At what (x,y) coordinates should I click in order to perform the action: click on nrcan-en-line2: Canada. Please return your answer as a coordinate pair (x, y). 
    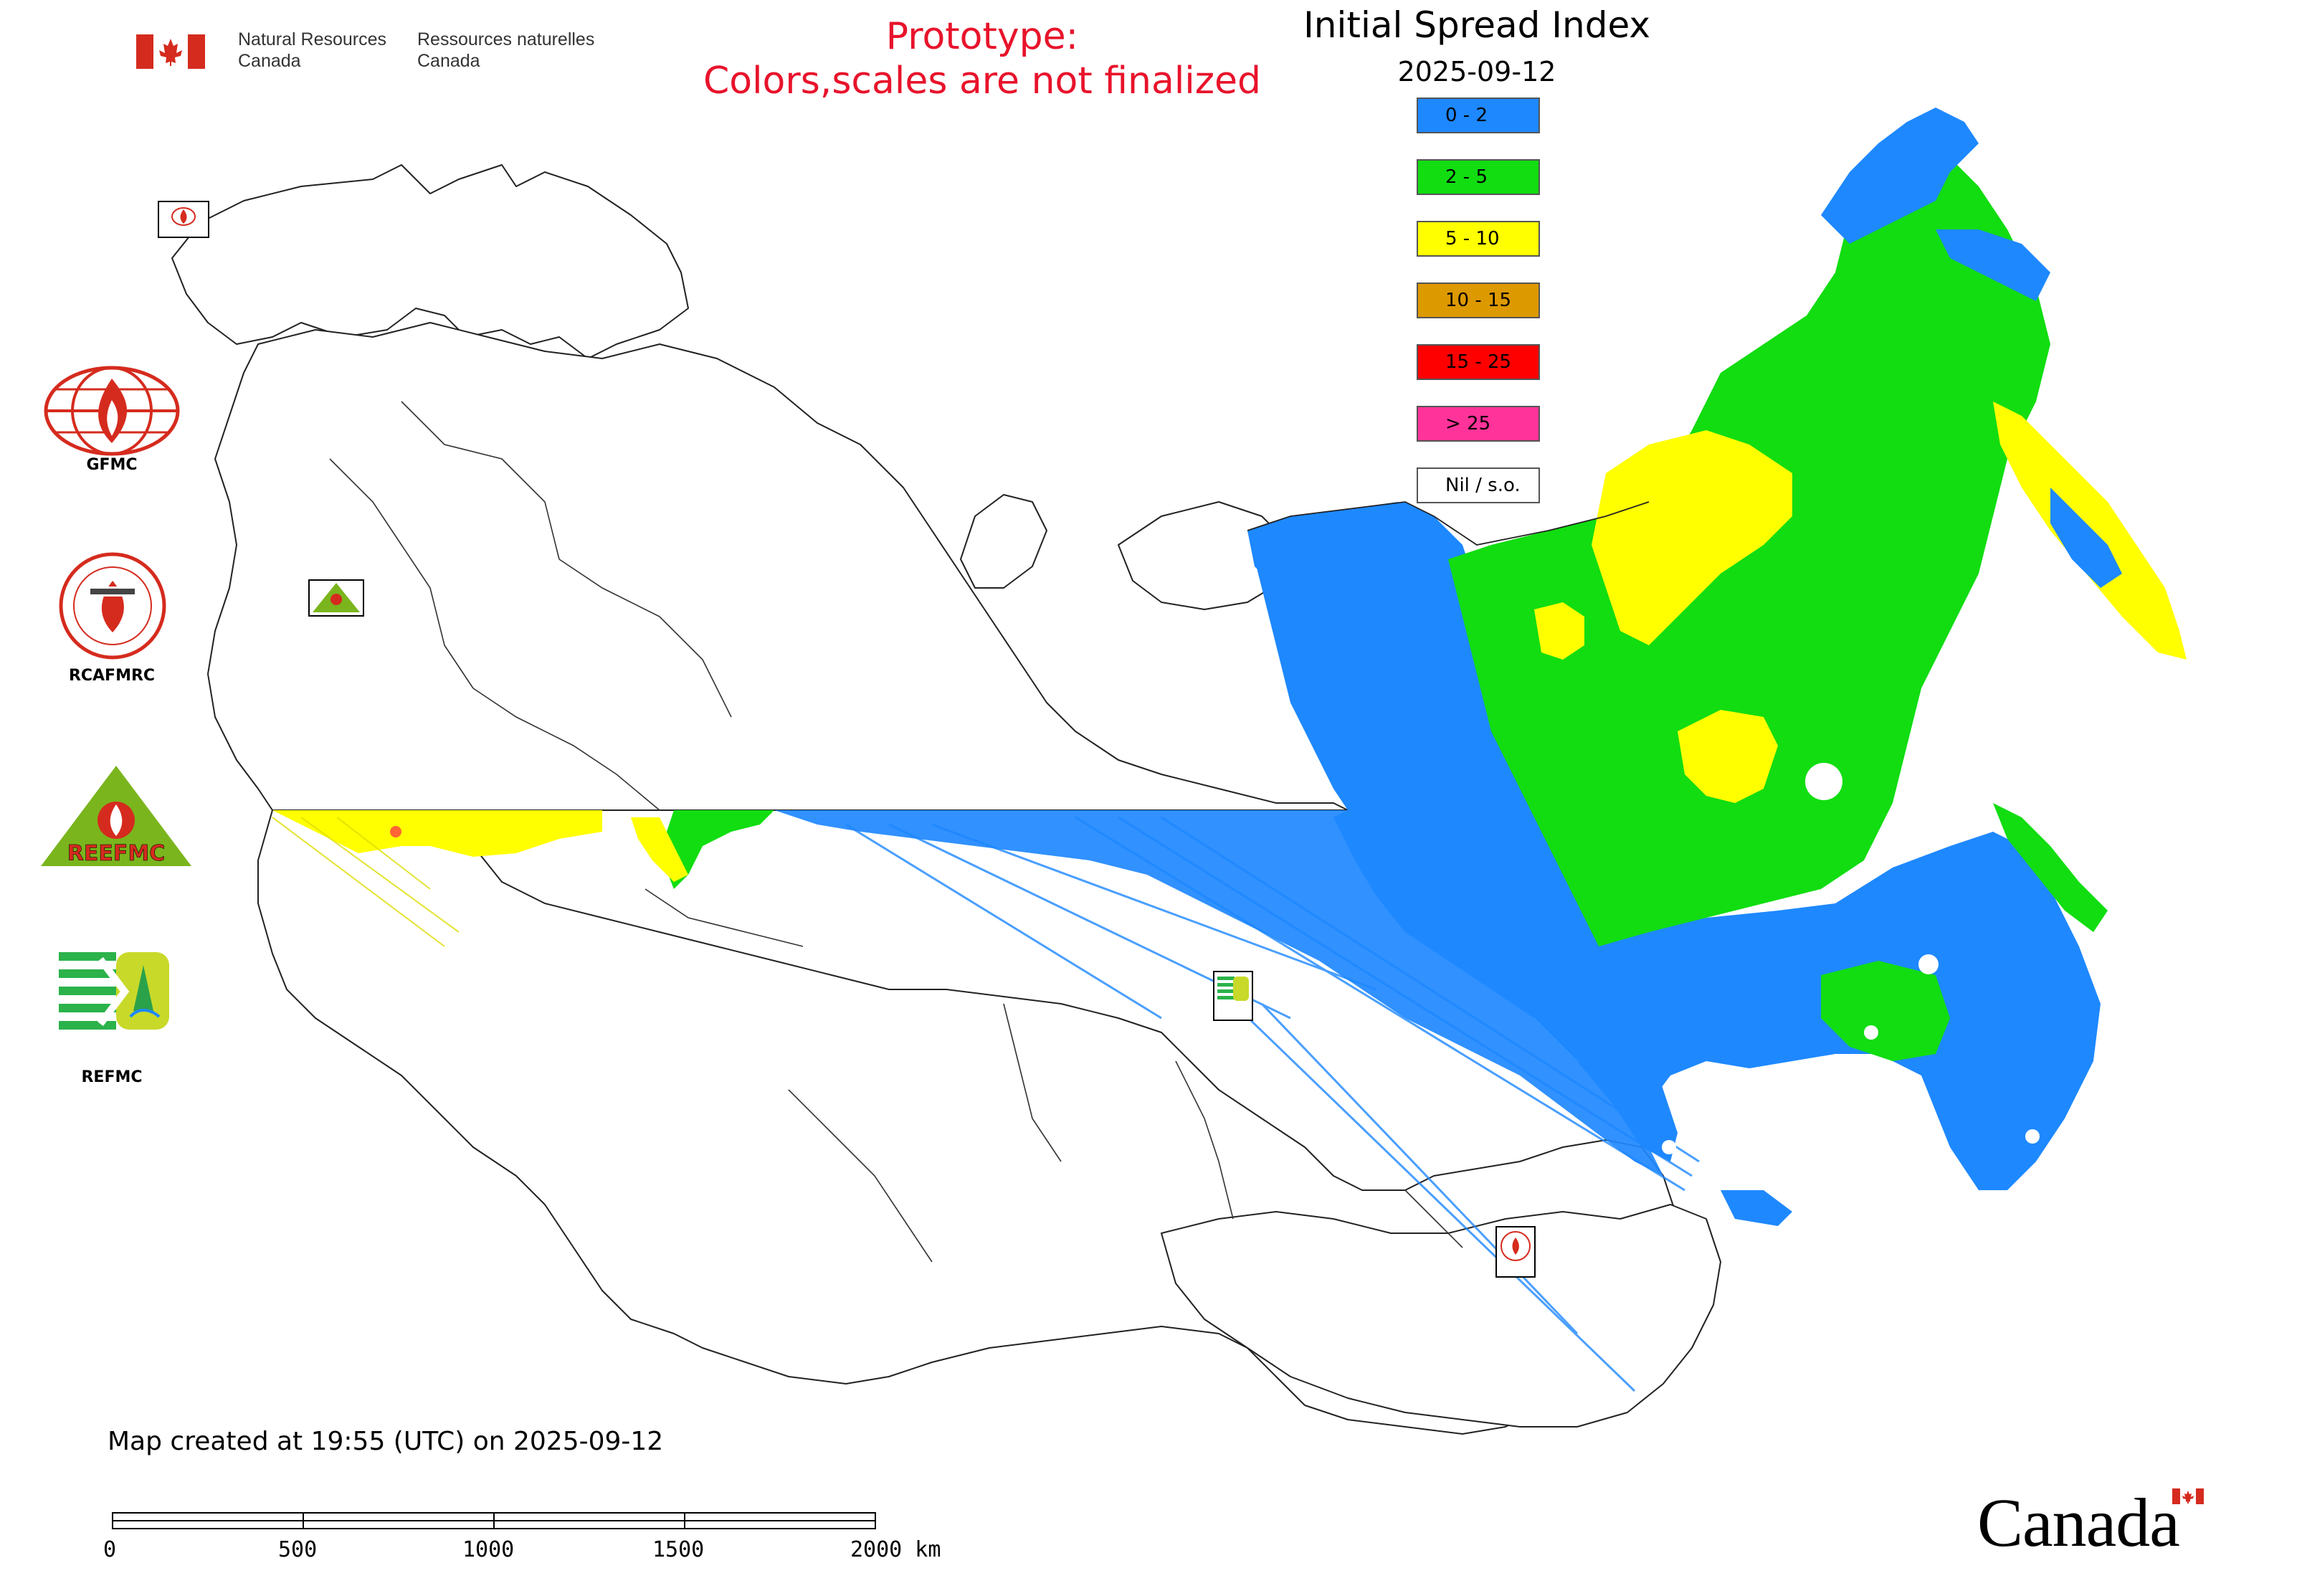
    Looking at the image, I should click on (269, 61).